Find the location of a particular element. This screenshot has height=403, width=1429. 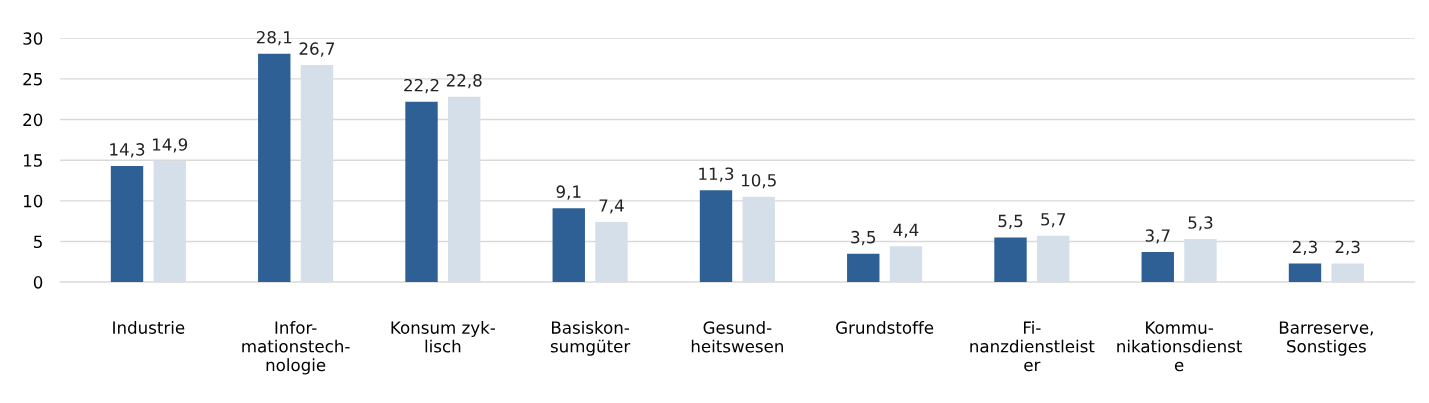

x-tick-label: Grundstoffe is located at coordinates (885, 327).